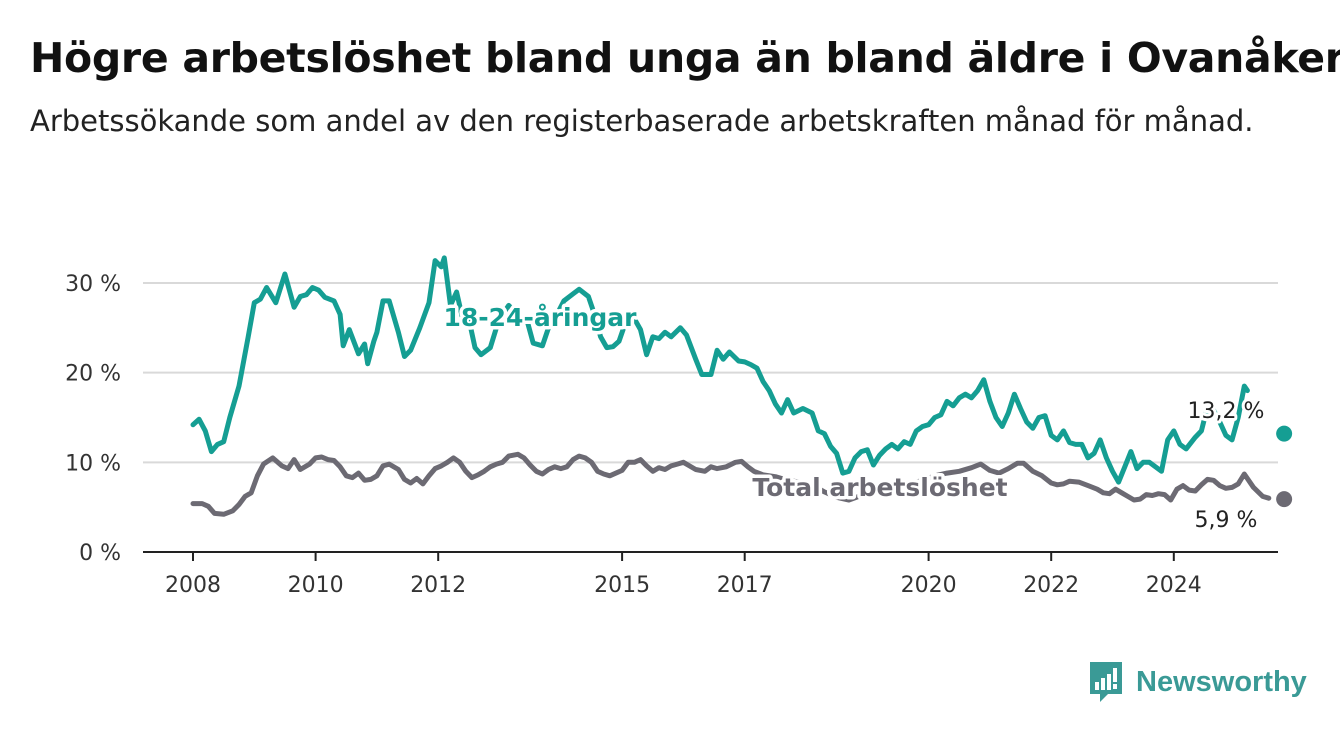 This screenshot has height=734, width=1340. I want to click on brand-logo: Newsworthy, so click(1197, 682).